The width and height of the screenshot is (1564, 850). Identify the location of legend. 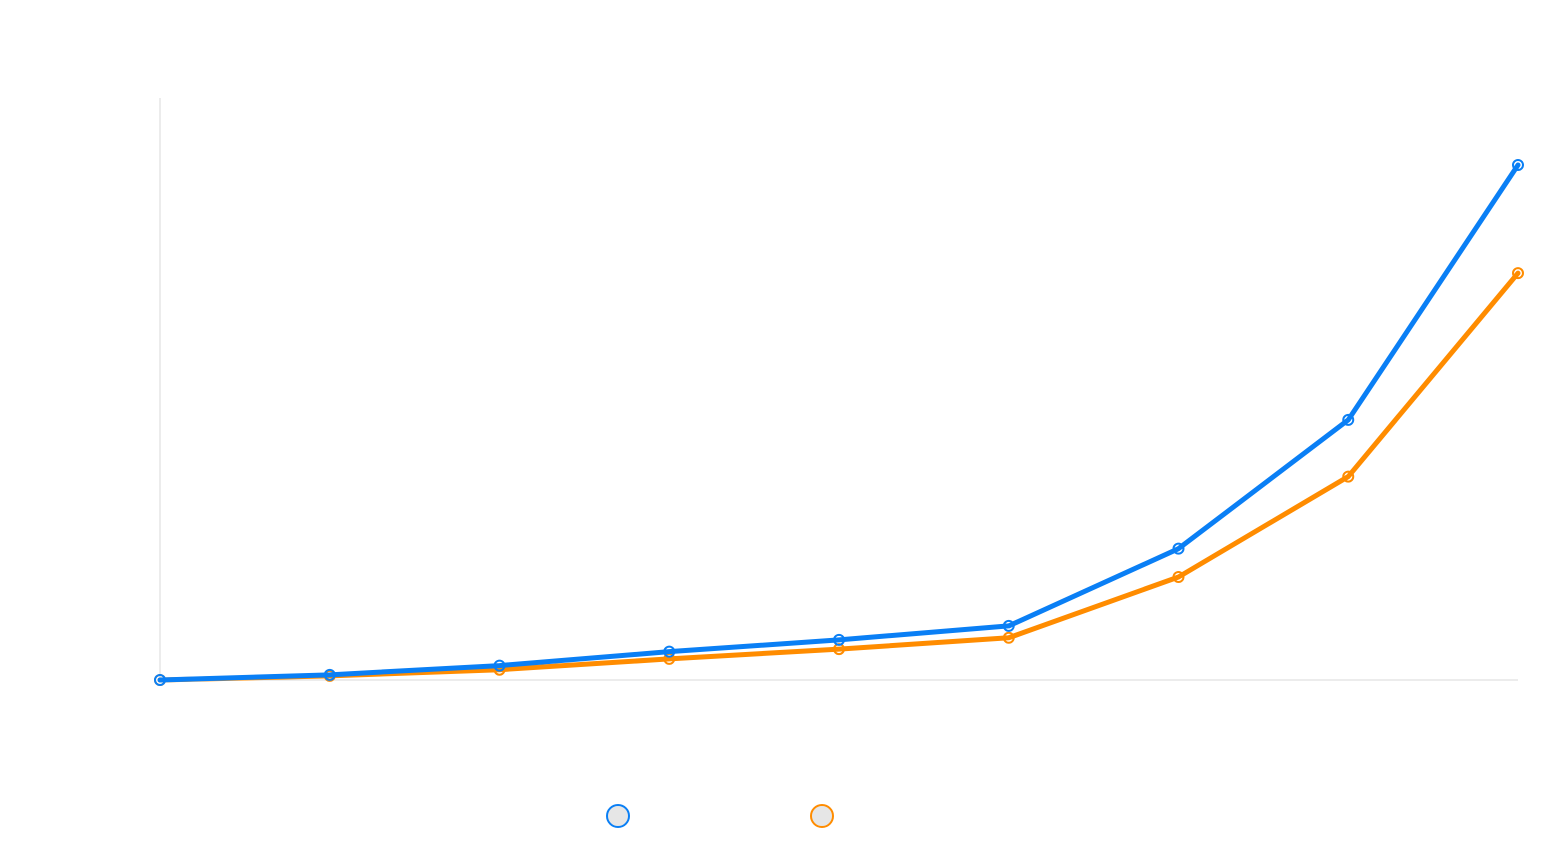
(720, 816).